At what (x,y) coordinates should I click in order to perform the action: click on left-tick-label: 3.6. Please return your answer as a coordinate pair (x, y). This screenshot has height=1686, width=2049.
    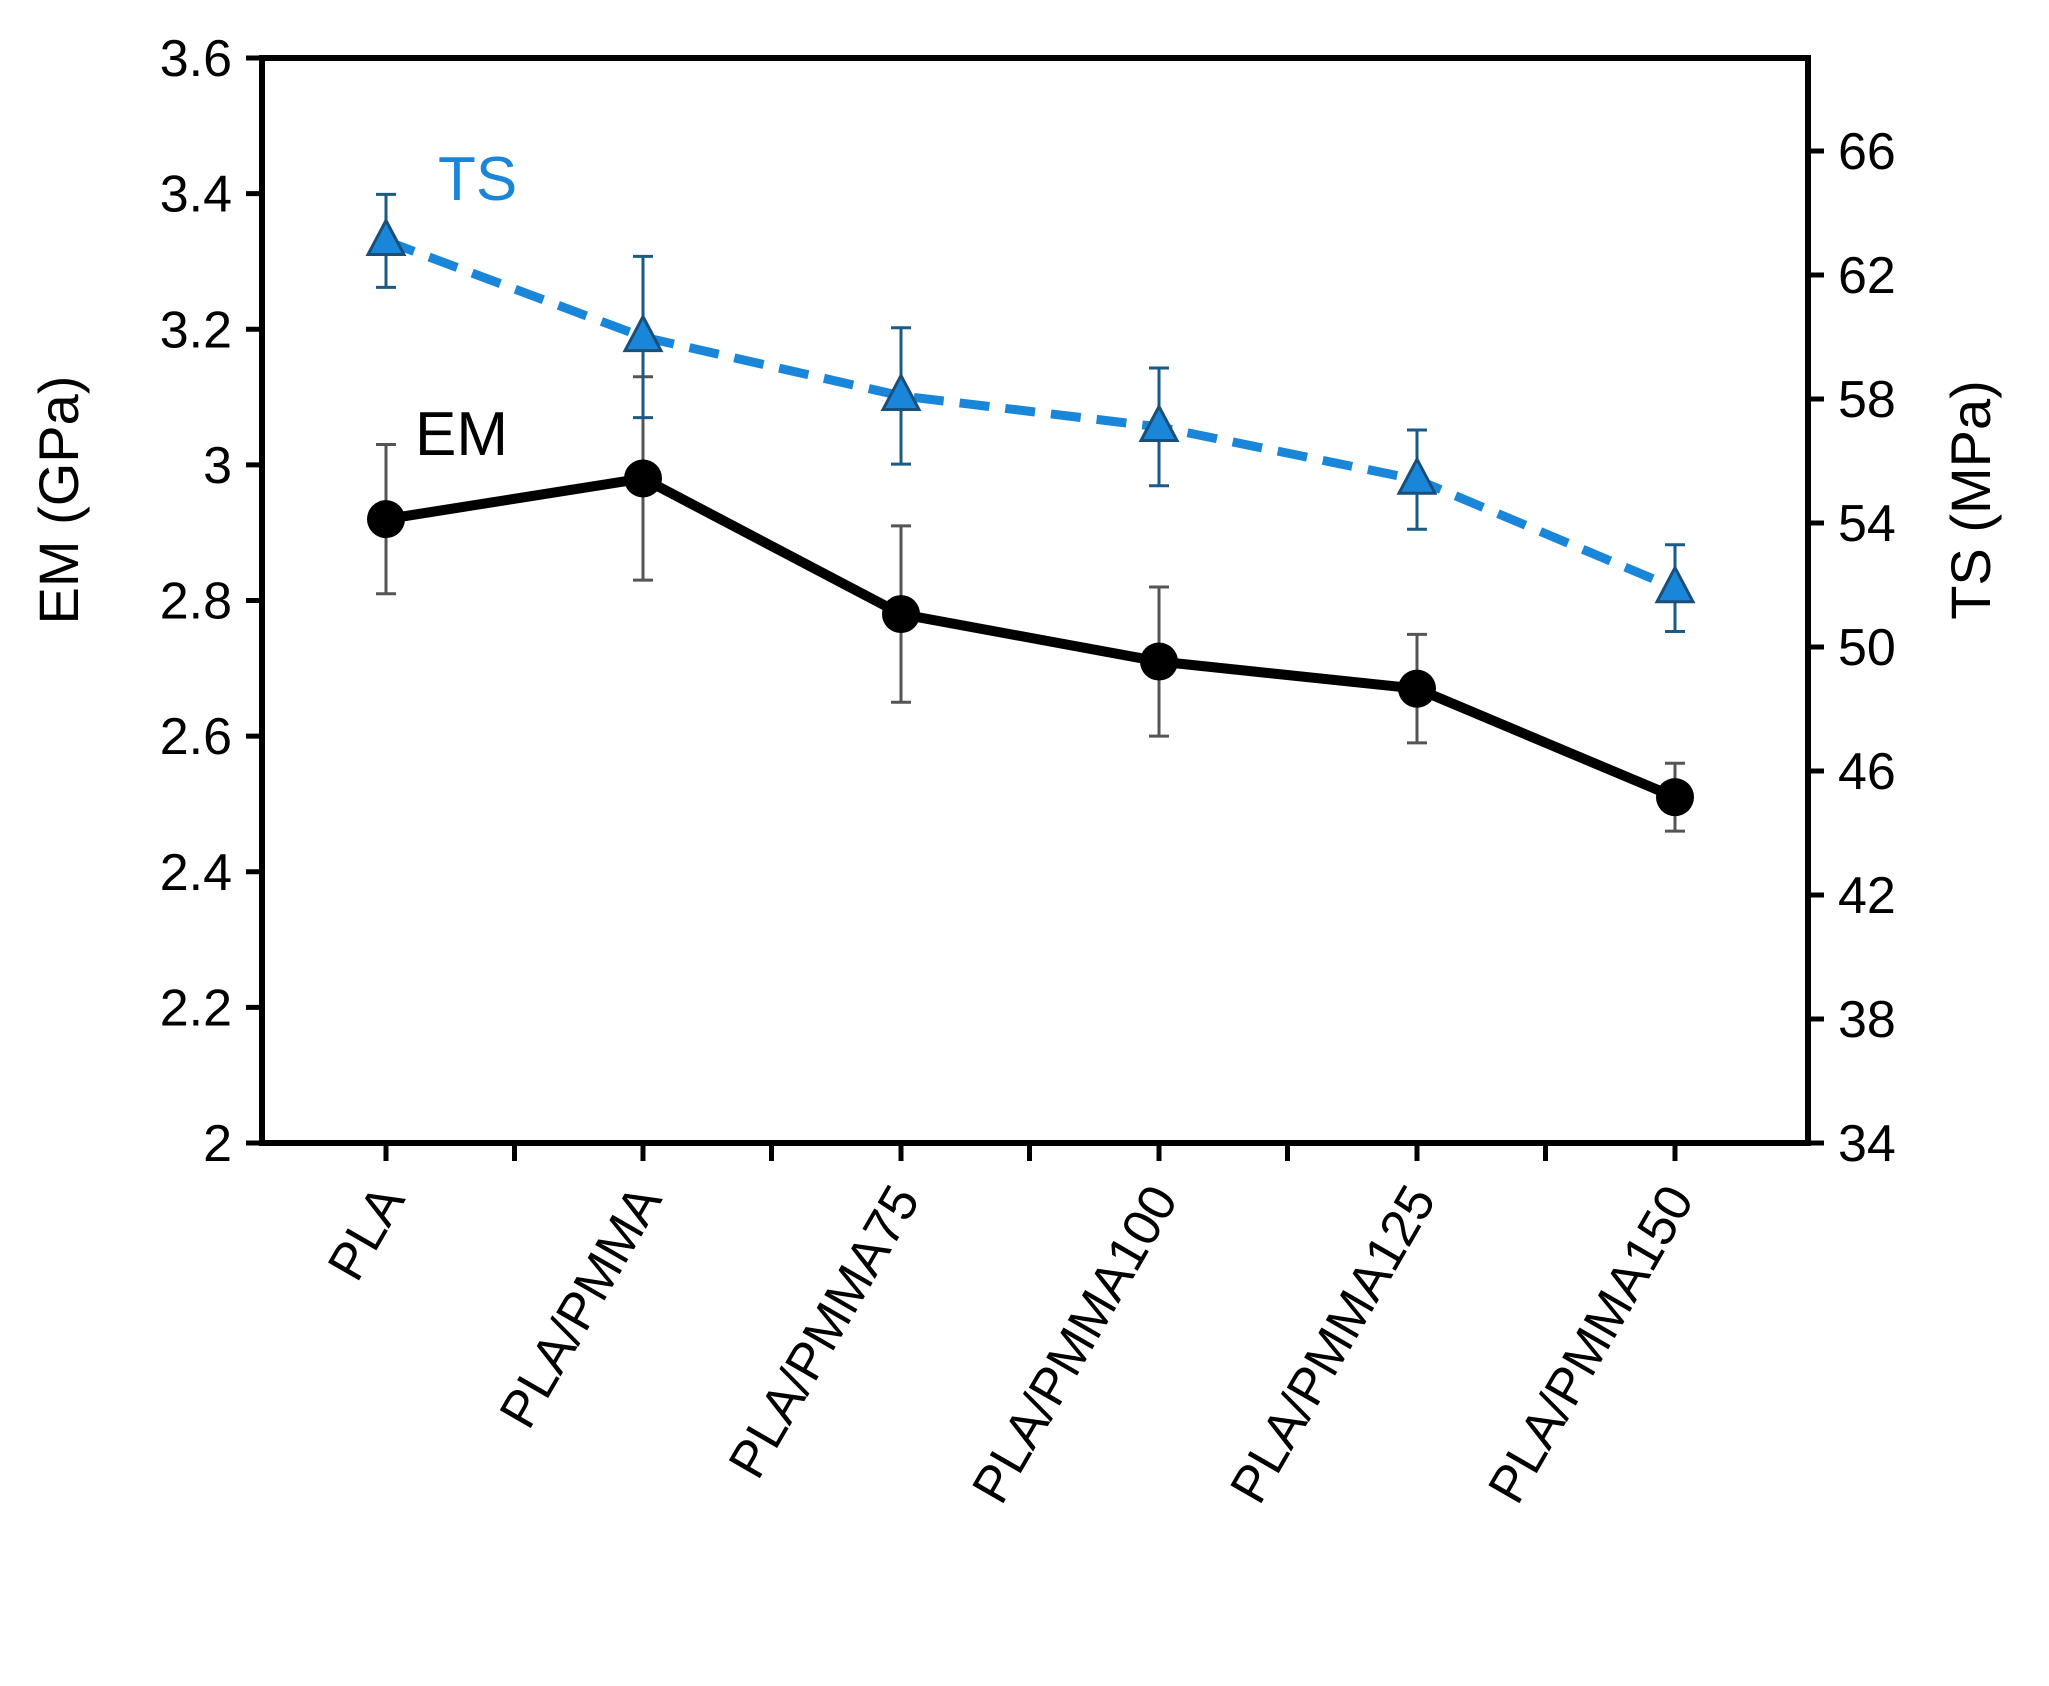
    Looking at the image, I should click on (196, 59).